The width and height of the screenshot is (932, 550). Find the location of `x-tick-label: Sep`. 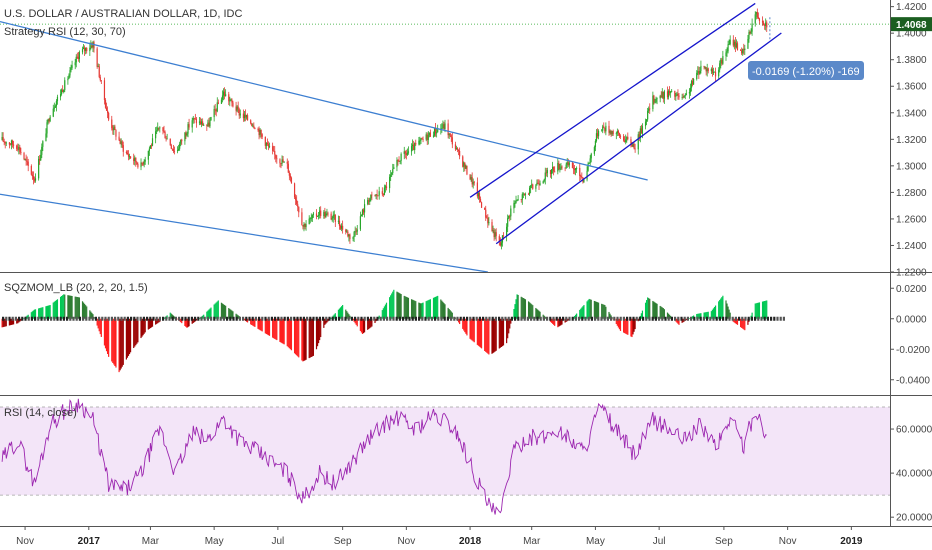

x-tick-label: Sep is located at coordinates (724, 541).